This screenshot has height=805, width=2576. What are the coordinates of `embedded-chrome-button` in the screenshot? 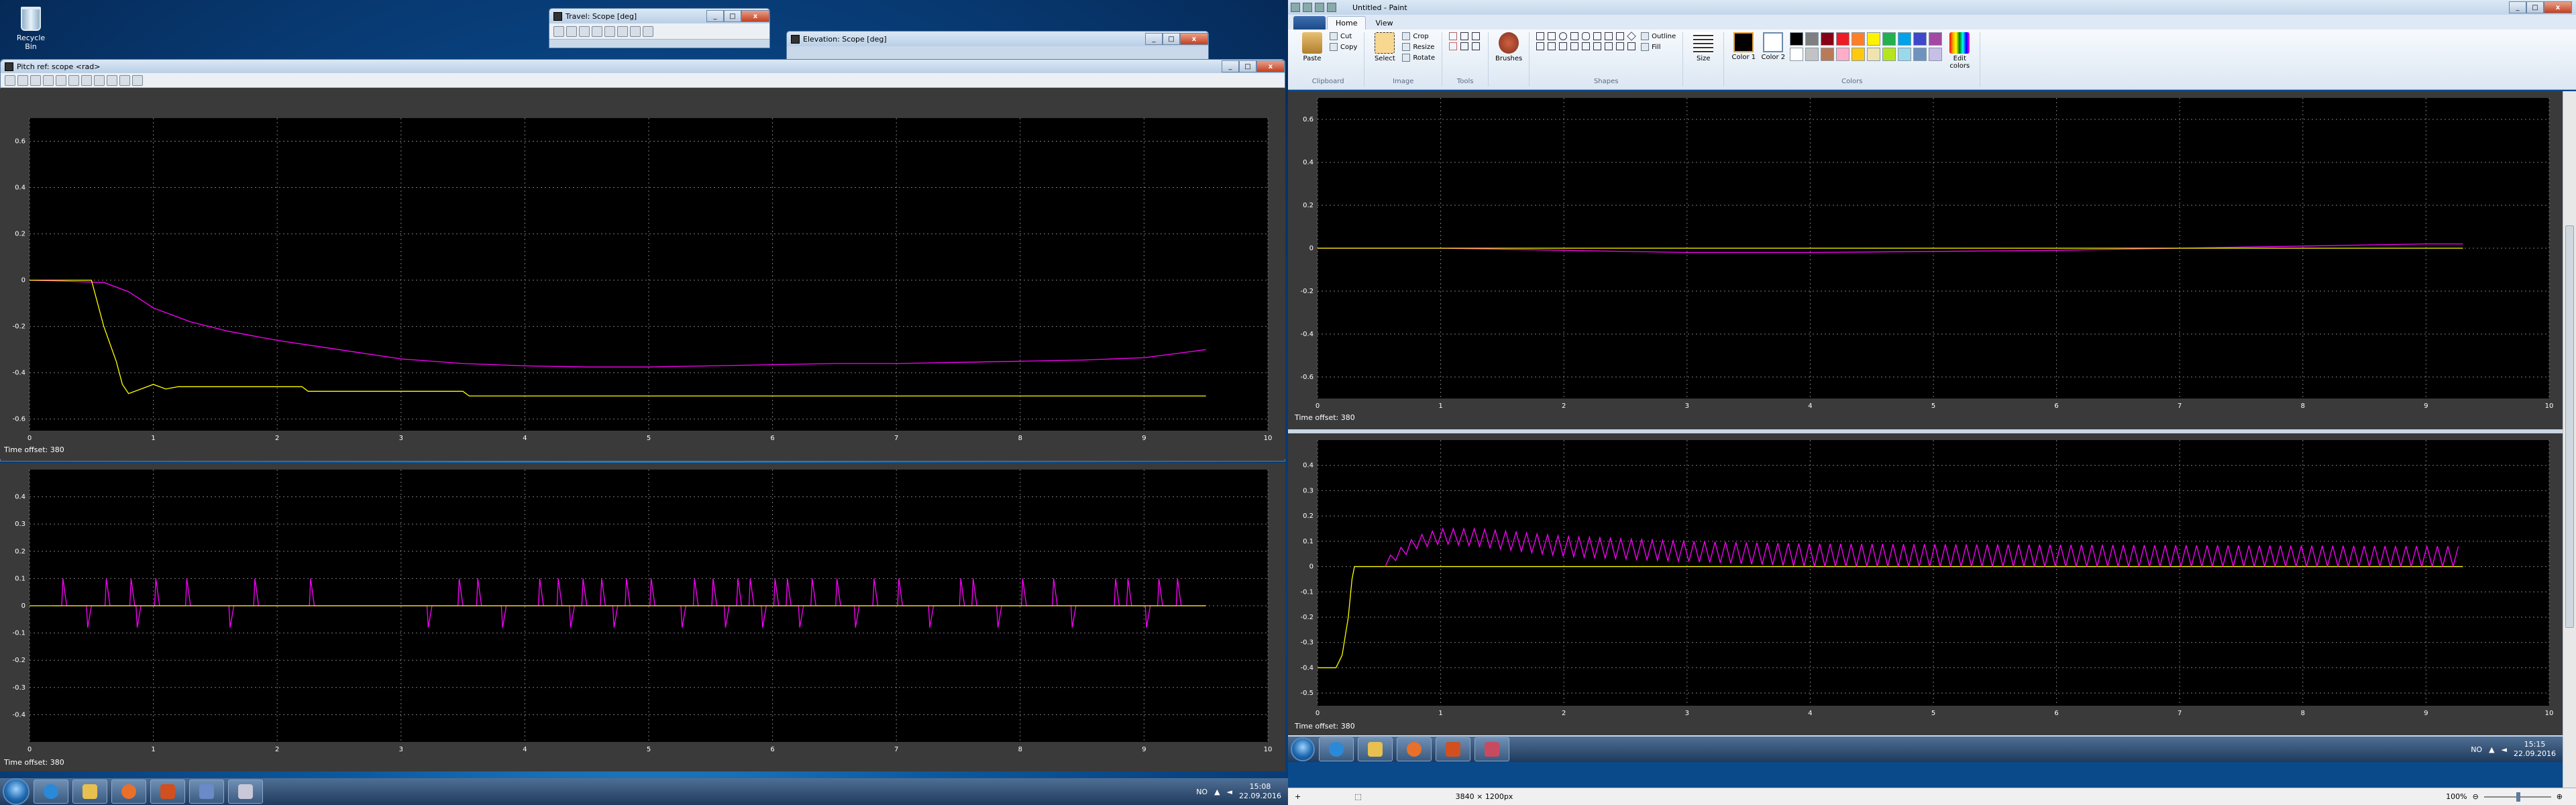 It's located at (1414, 749).